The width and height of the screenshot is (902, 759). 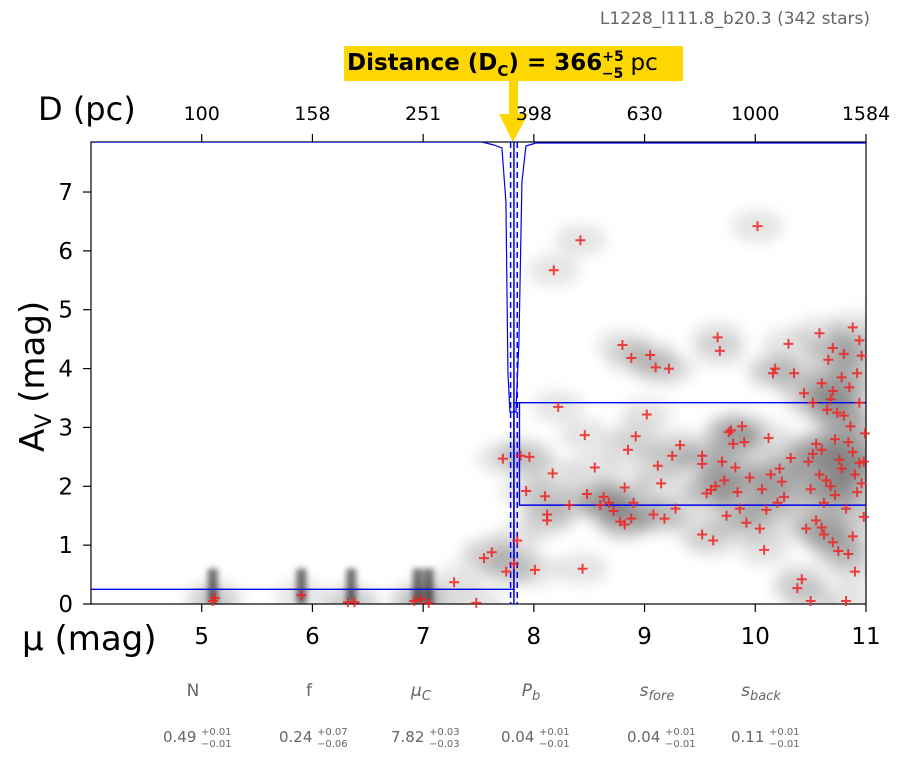 What do you see at coordinates (65, 311) in the screenshot?
I see `y-tick-label: 5` at bounding box center [65, 311].